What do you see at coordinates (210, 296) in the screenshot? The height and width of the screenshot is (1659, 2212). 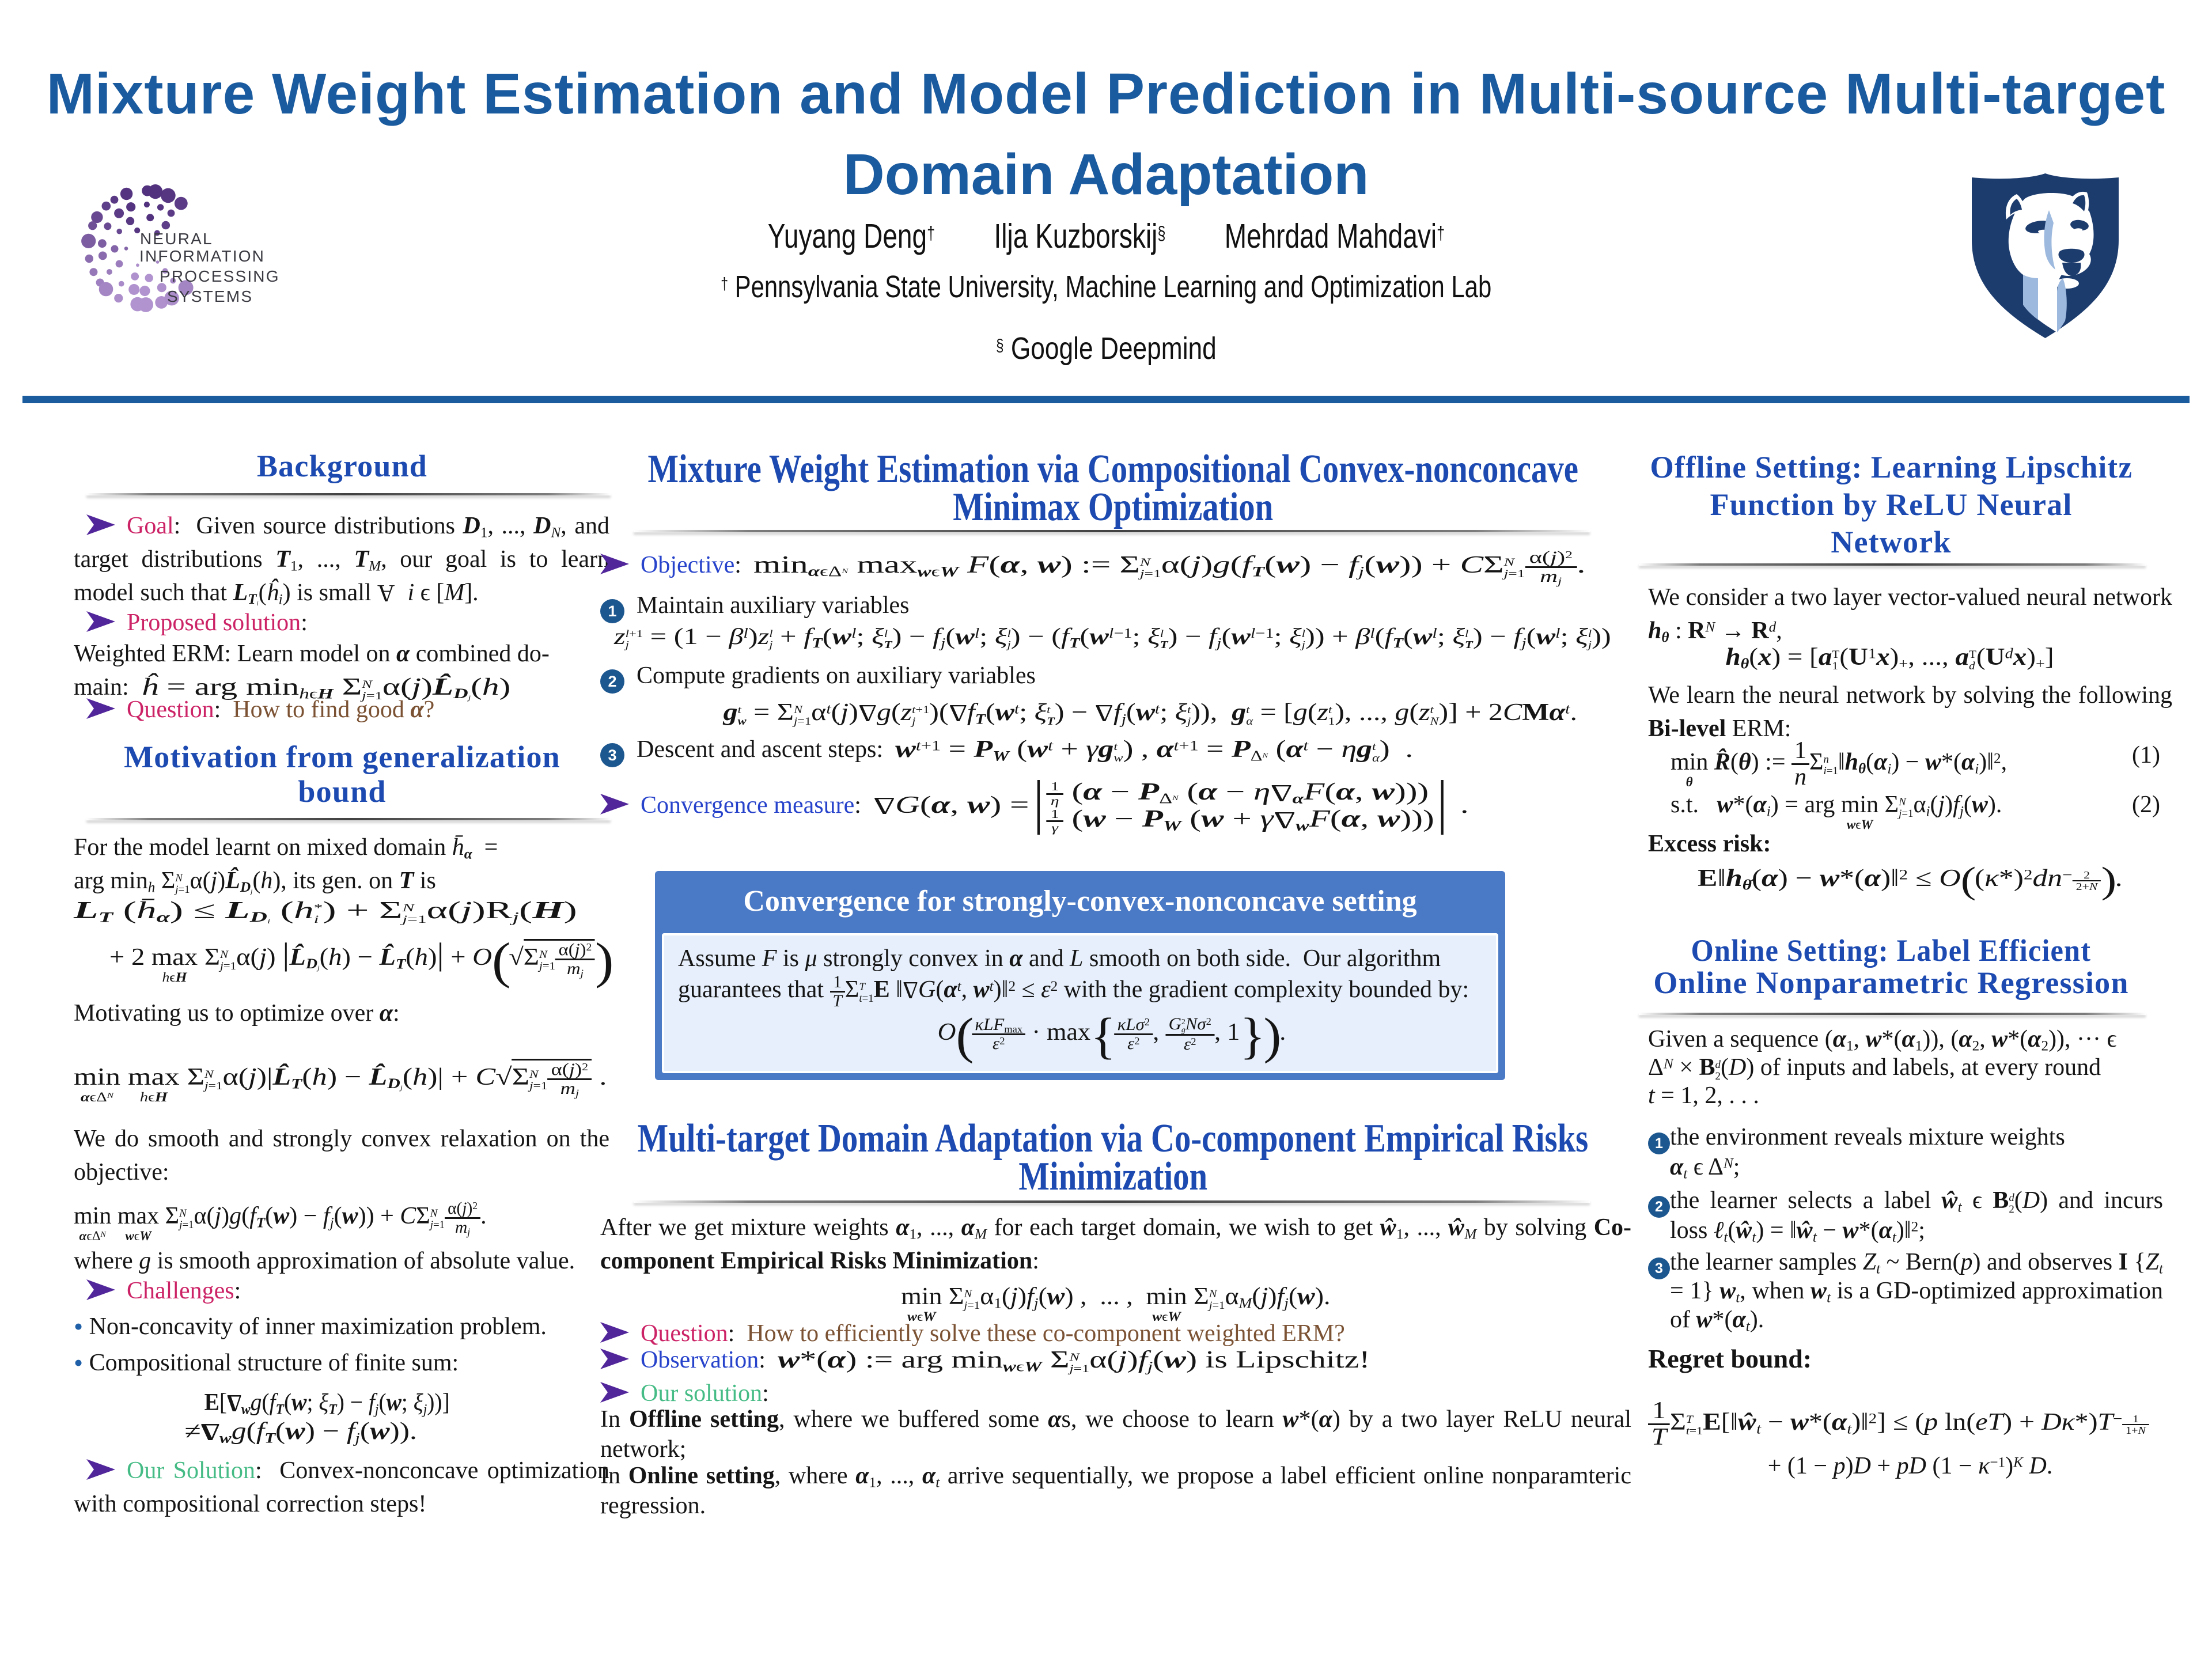 I see `svg-text: SYSTEMS` at bounding box center [210, 296].